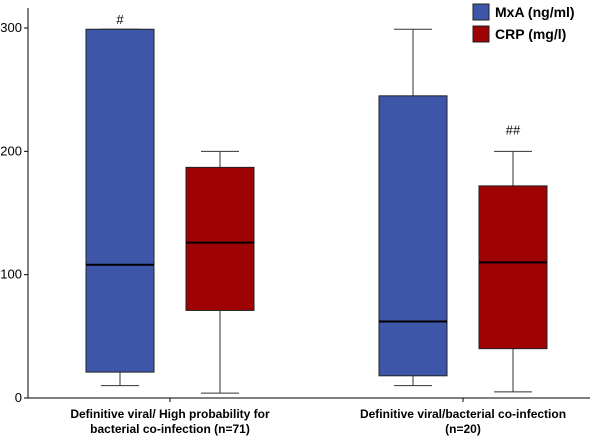 This screenshot has width=597, height=441. I want to click on legend-label: MxA (ng/ml), so click(535, 12).